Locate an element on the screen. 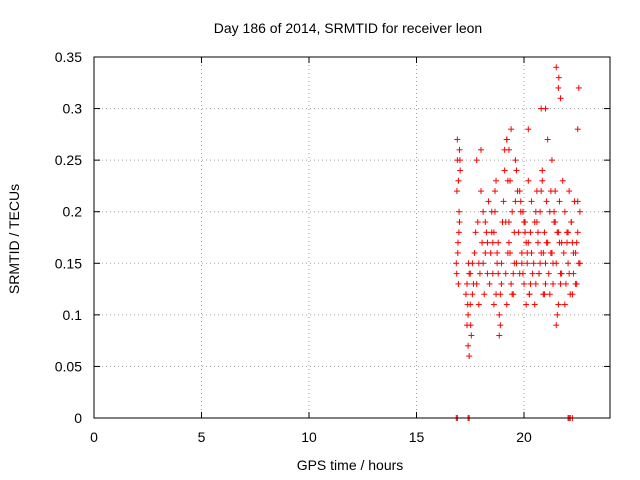 The width and height of the screenshot is (640, 480). y-tick-label: 0.35 is located at coordinates (68, 57).